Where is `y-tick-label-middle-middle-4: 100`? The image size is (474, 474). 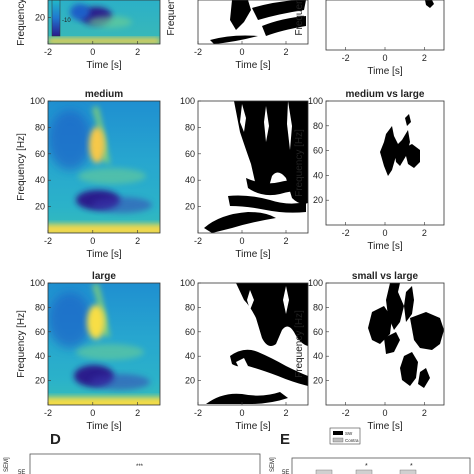 y-tick-label-middle-middle-4: 100 is located at coordinates (187, 101).